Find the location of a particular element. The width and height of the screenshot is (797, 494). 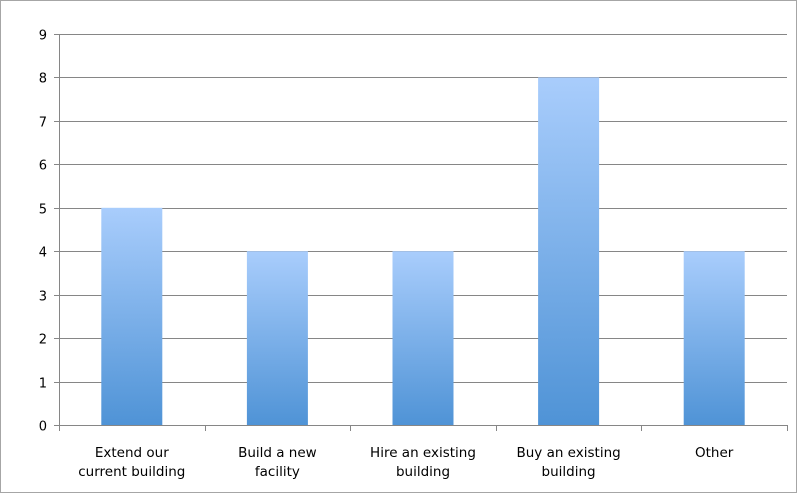

y-tick-label: 3 is located at coordinates (43, 297).